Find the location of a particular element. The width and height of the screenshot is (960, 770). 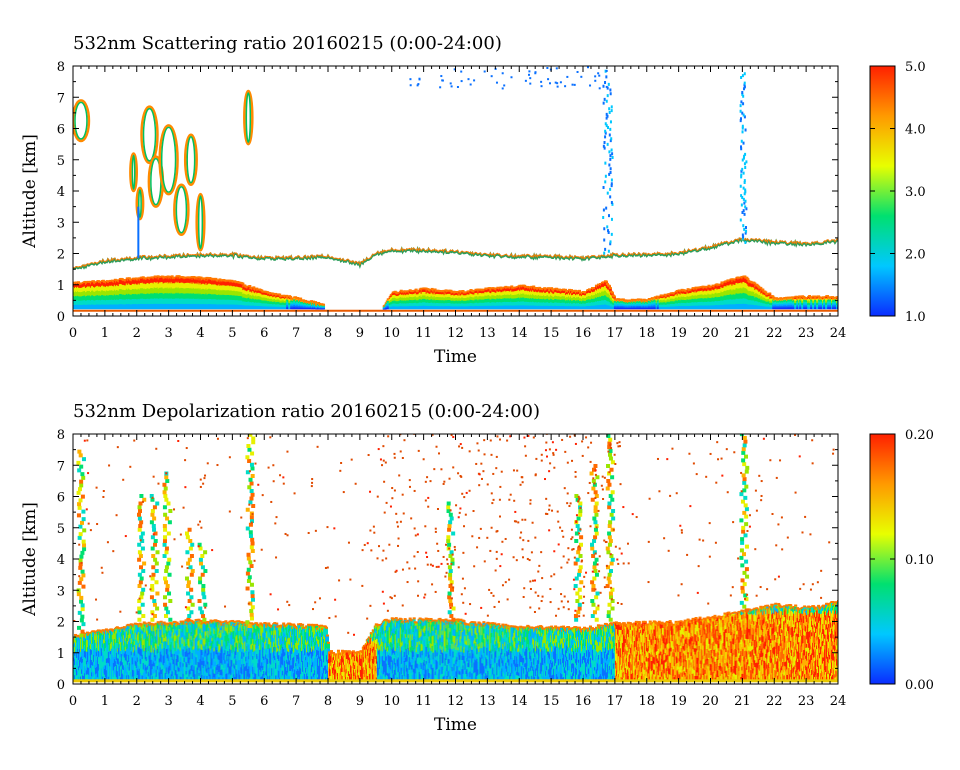

colorbar-tick-label: 0.00 is located at coordinates (919, 685).